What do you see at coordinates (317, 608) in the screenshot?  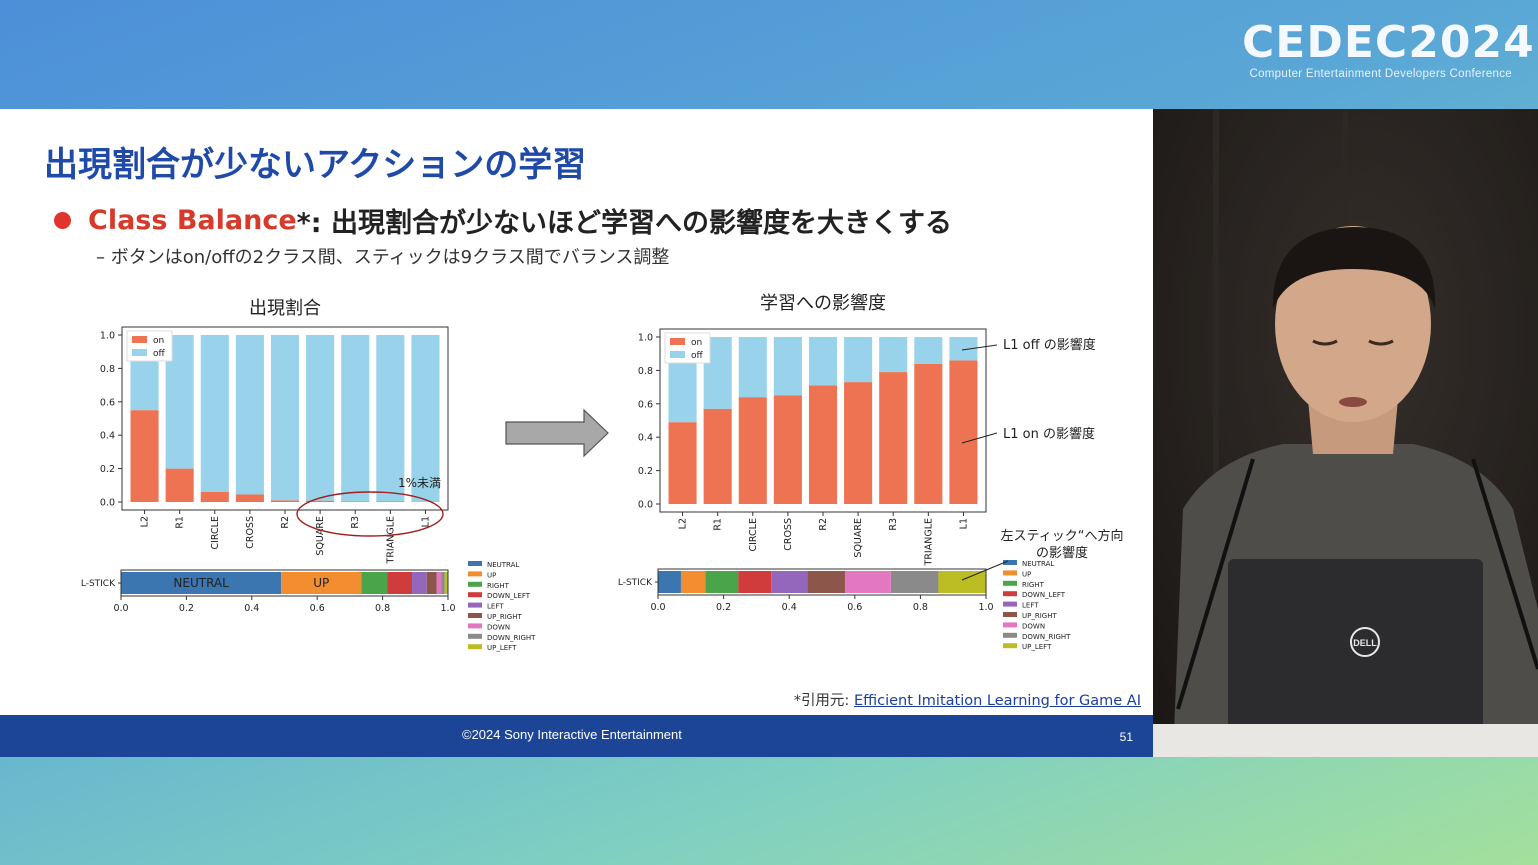 I see `hbar-xtick-label: 0.6` at bounding box center [317, 608].